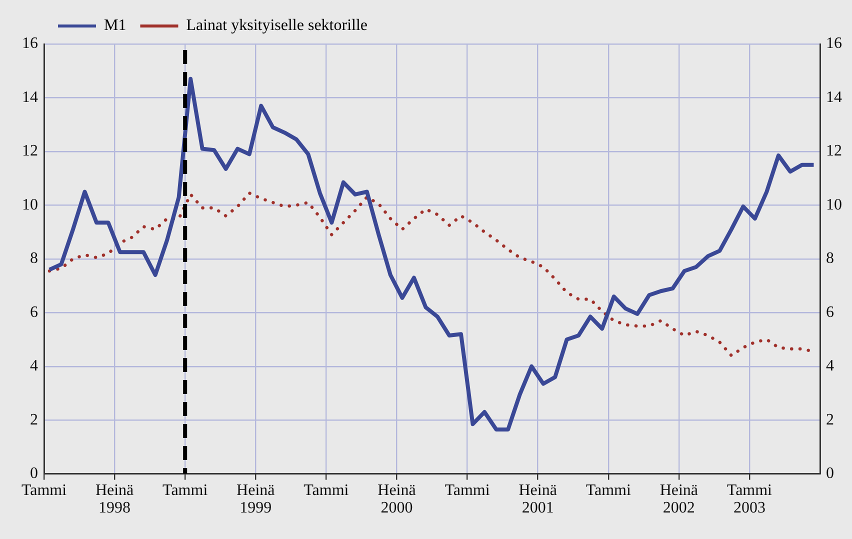 This screenshot has height=539, width=852. What do you see at coordinates (834, 151) in the screenshot?
I see `y2-tick-label: 12` at bounding box center [834, 151].